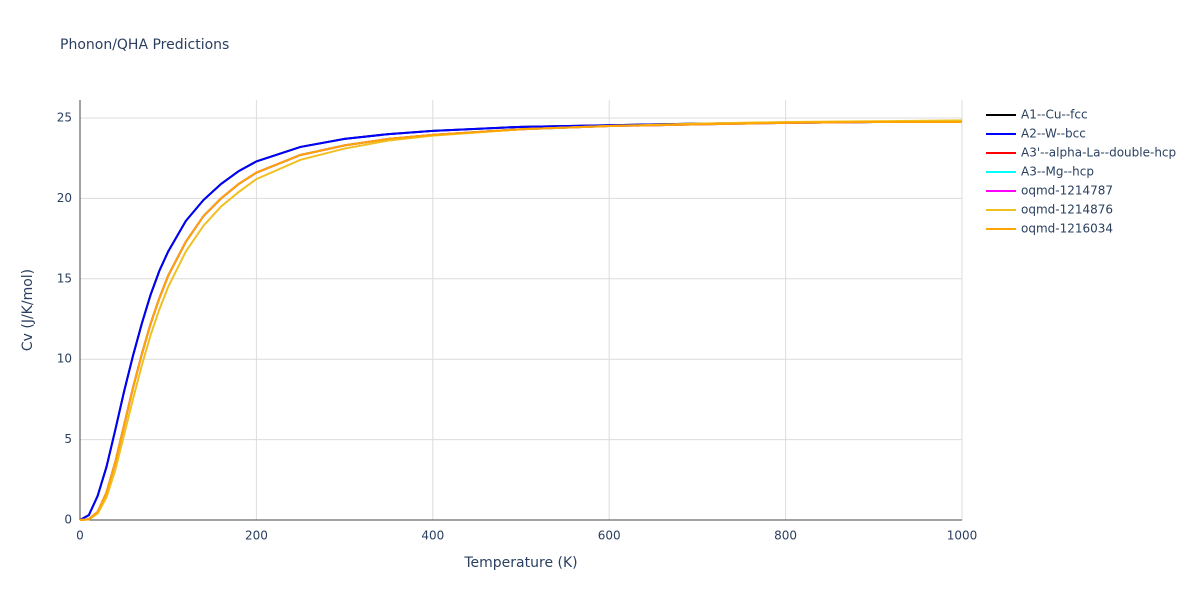 Image resolution: width=1200 pixels, height=600 pixels. Describe the element at coordinates (520, 563) in the screenshot. I see `x-axis-title: Temperature (K)` at that location.